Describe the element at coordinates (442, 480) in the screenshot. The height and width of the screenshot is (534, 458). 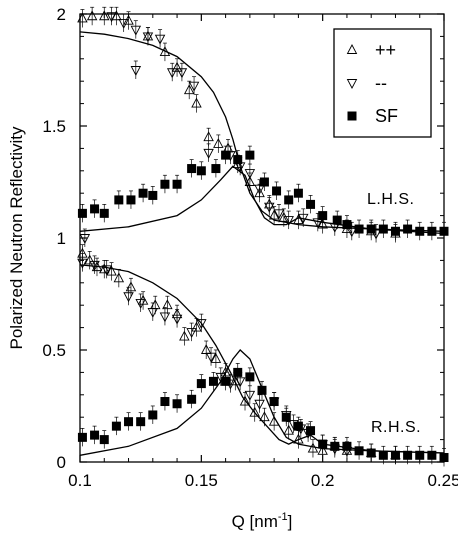
I see `x-tick-label: 0.25` at that location.